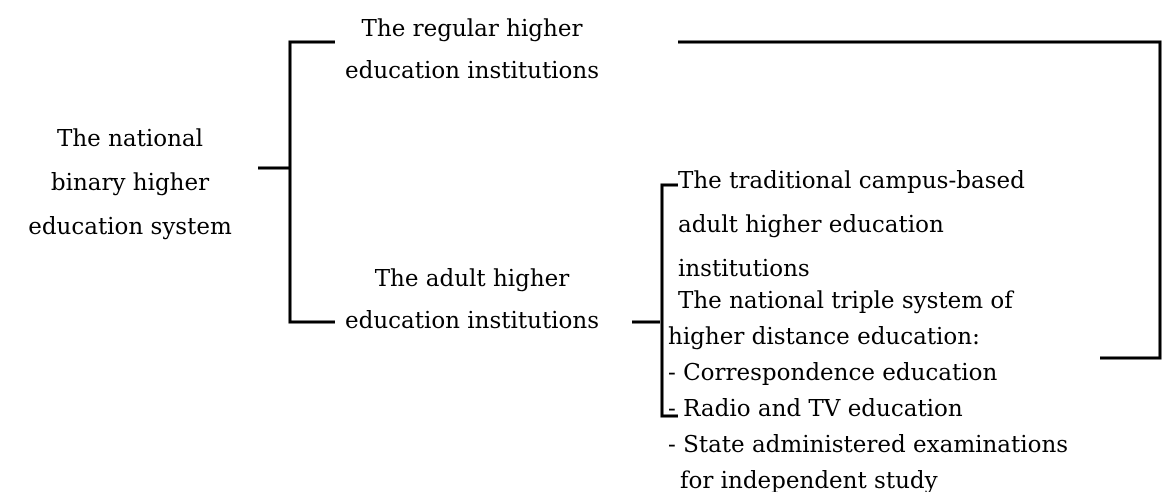 The height and width of the screenshot is (492, 1163). I want to click on node-label: The traditional campus-based, so click(851, 181).